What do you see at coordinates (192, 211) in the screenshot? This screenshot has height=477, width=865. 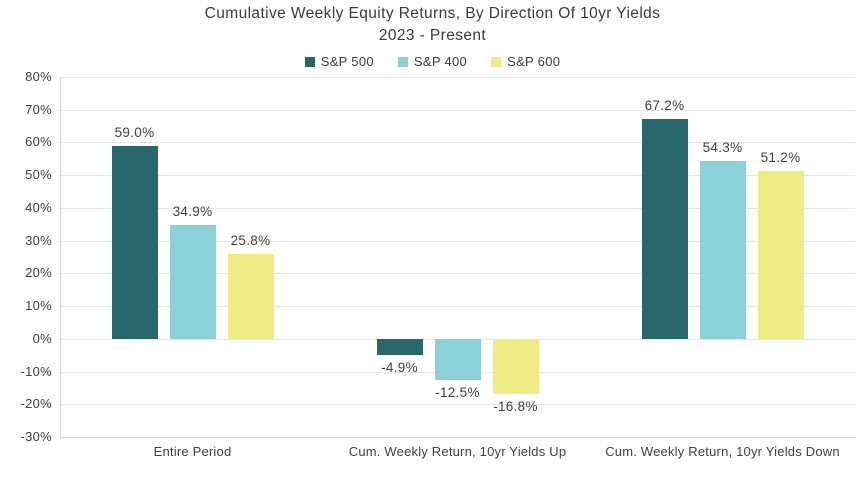 I see `bar-value-label: 34.9%` at bounding box center [192, 211].